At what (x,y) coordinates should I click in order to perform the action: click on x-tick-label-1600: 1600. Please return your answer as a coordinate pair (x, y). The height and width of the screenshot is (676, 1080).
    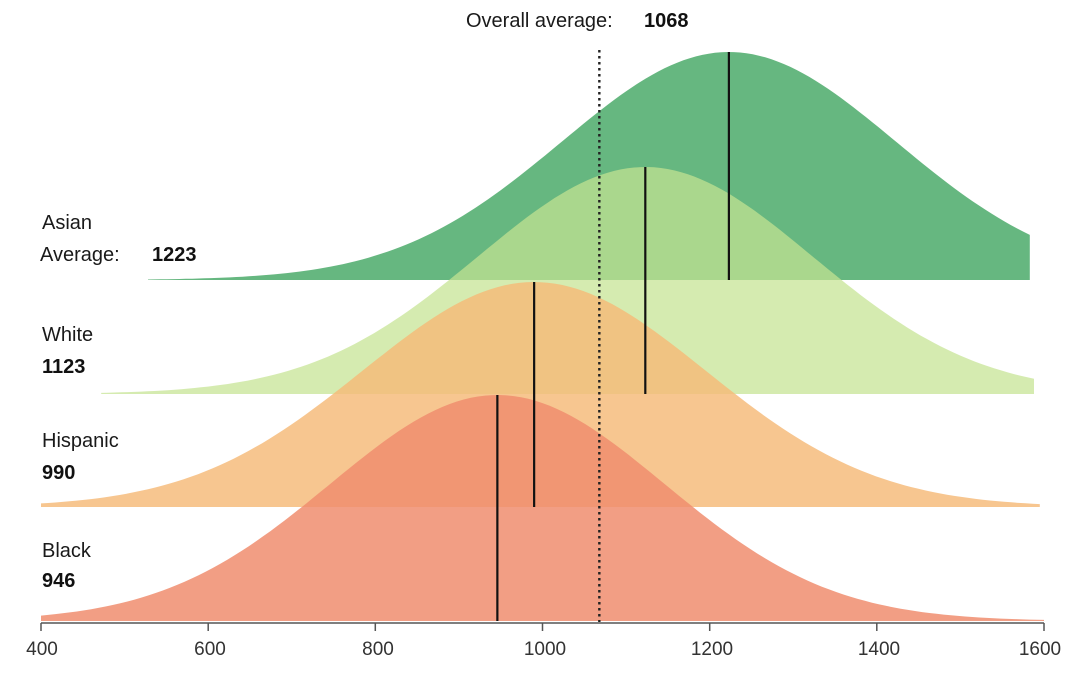
    Looking at the image, I should click on (1040, 649).